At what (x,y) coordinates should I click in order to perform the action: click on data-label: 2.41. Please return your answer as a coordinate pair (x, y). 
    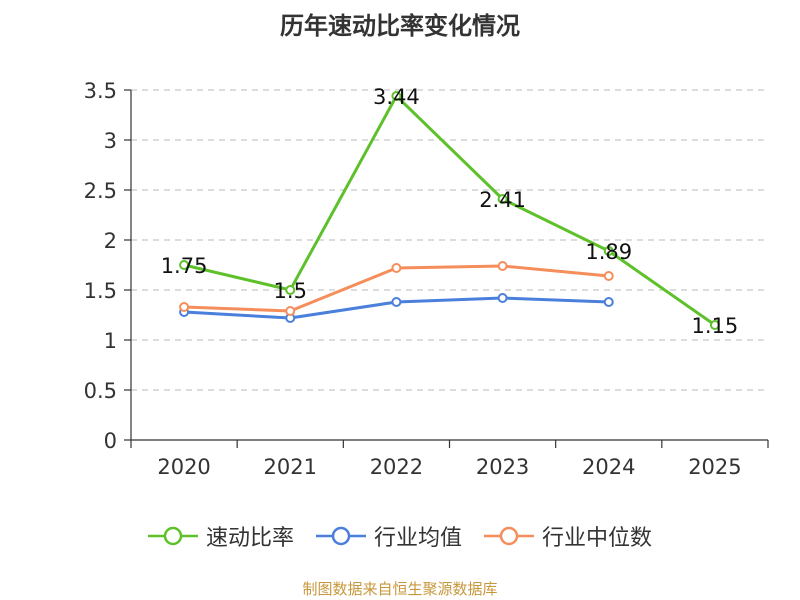
    Looking at the image, I should click on (502, 200).